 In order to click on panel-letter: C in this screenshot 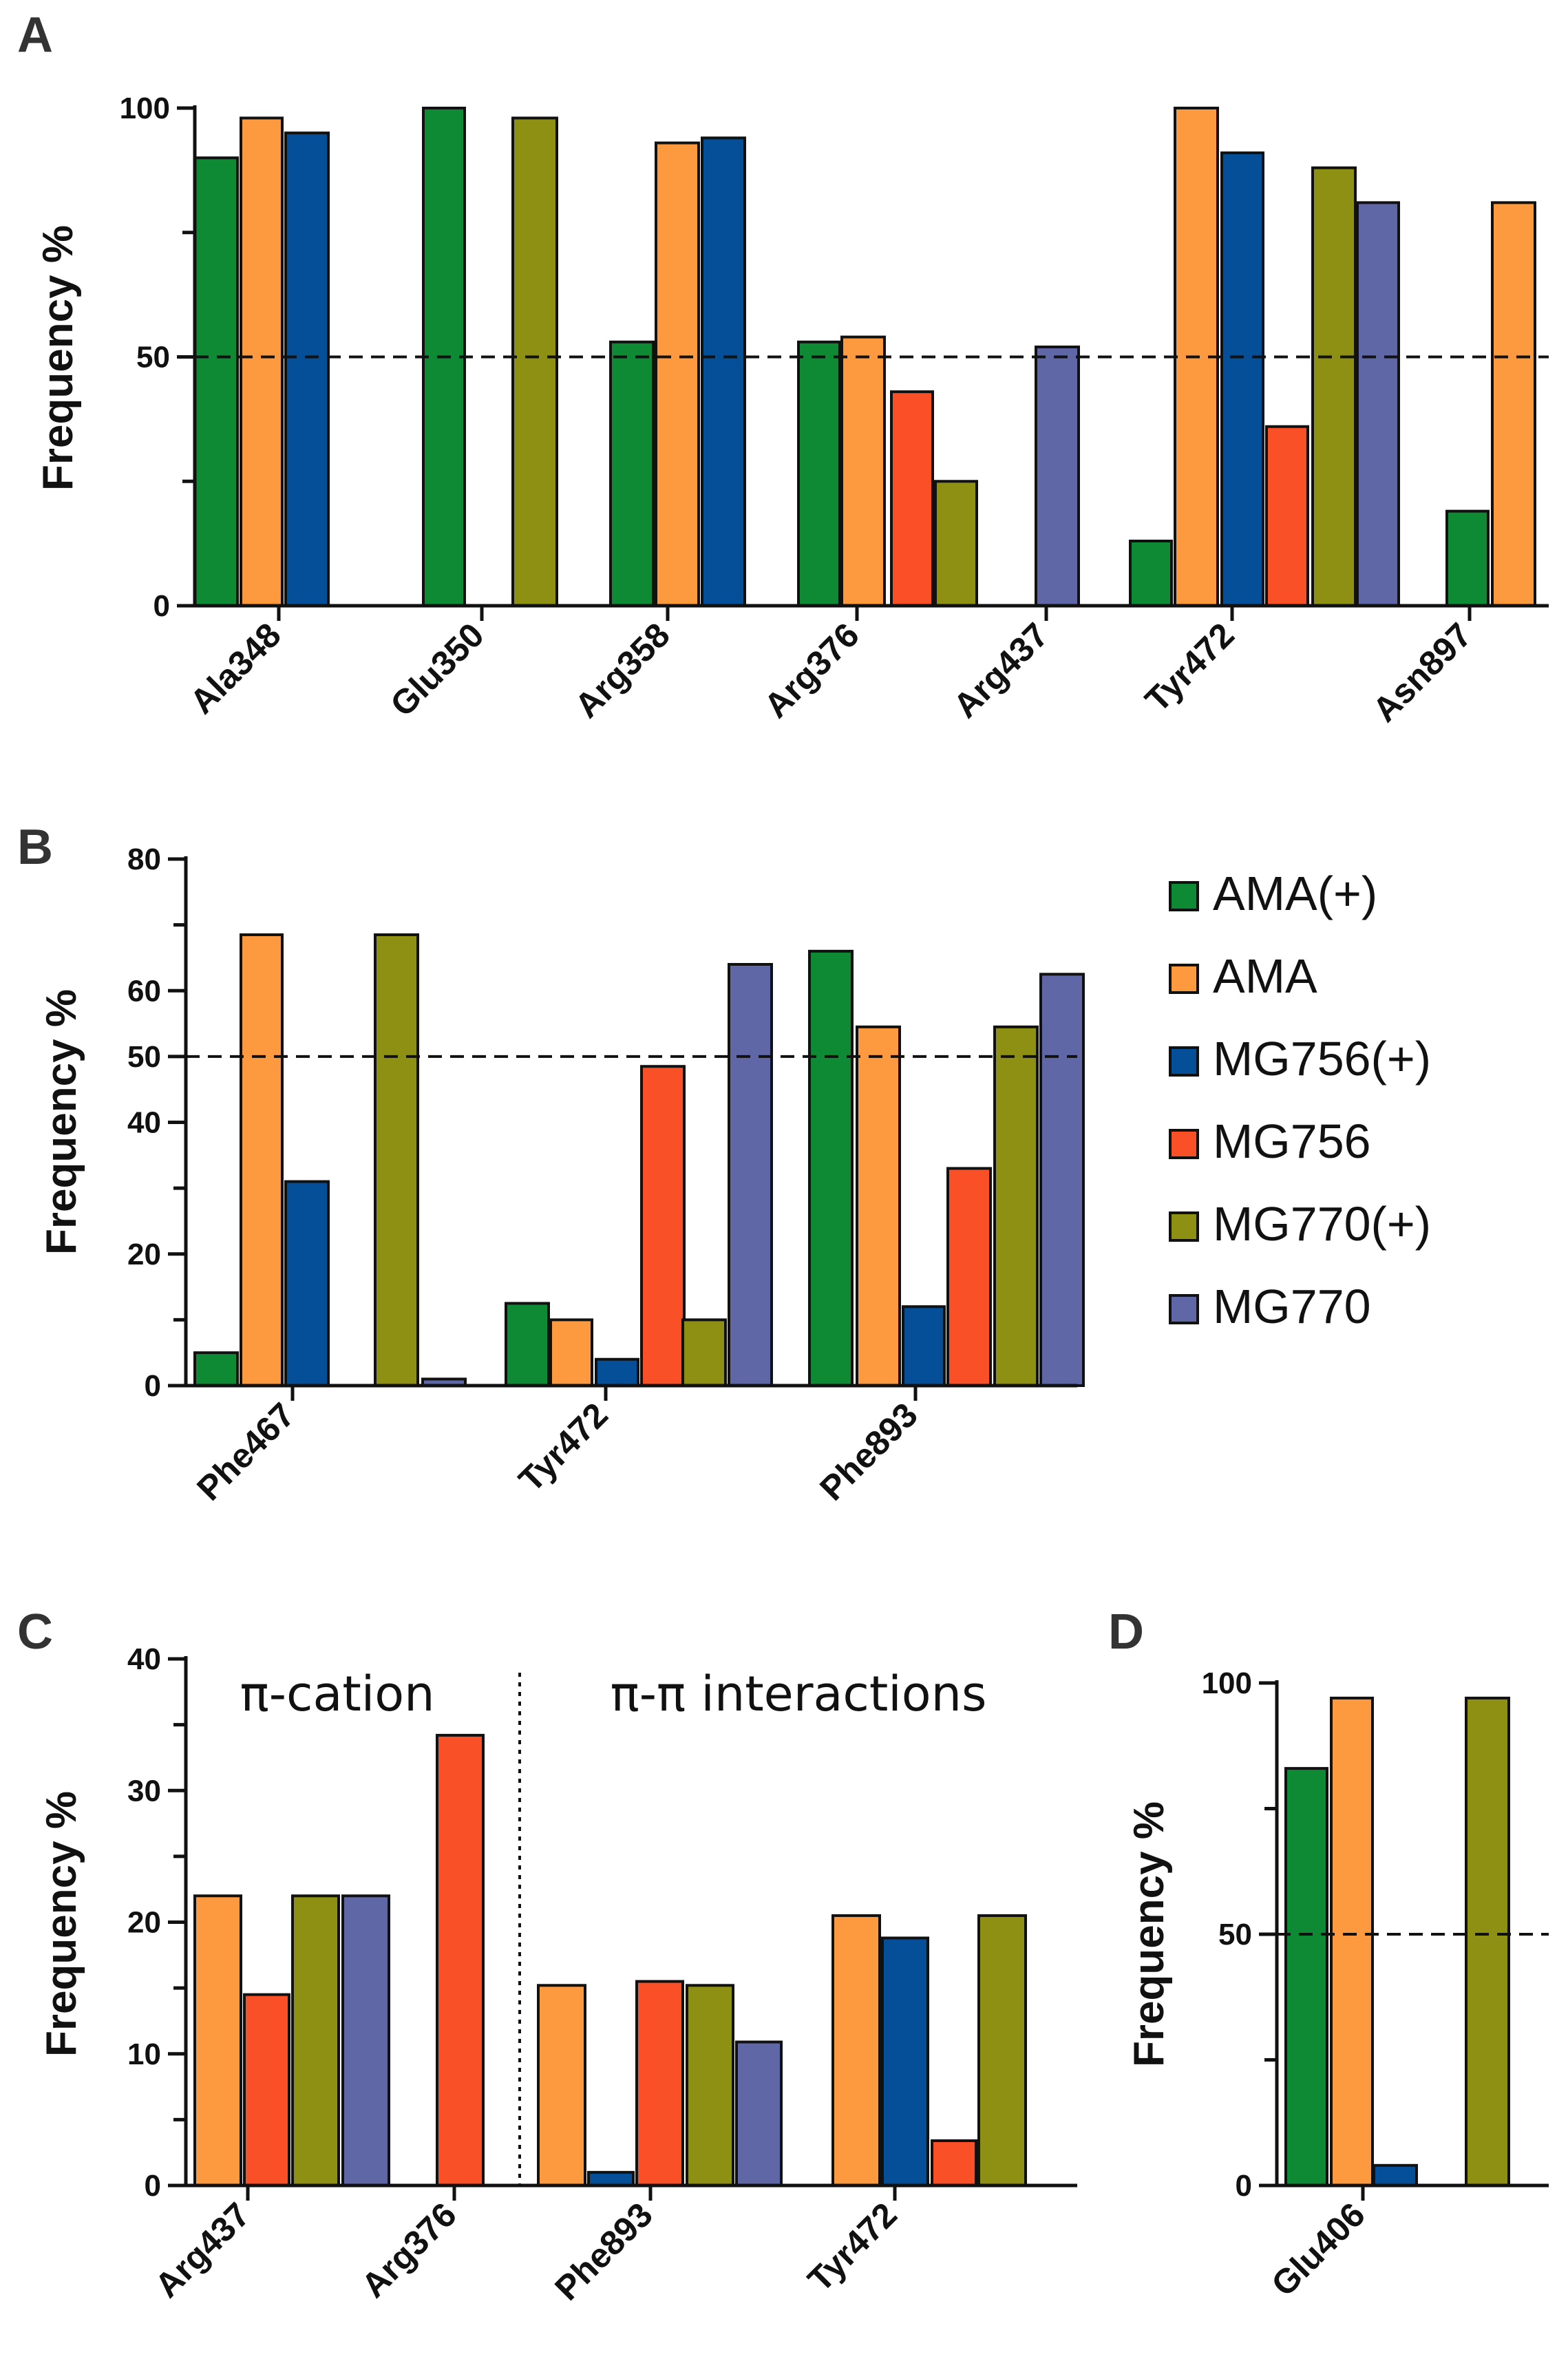, I will do `click(35, 1633)`.